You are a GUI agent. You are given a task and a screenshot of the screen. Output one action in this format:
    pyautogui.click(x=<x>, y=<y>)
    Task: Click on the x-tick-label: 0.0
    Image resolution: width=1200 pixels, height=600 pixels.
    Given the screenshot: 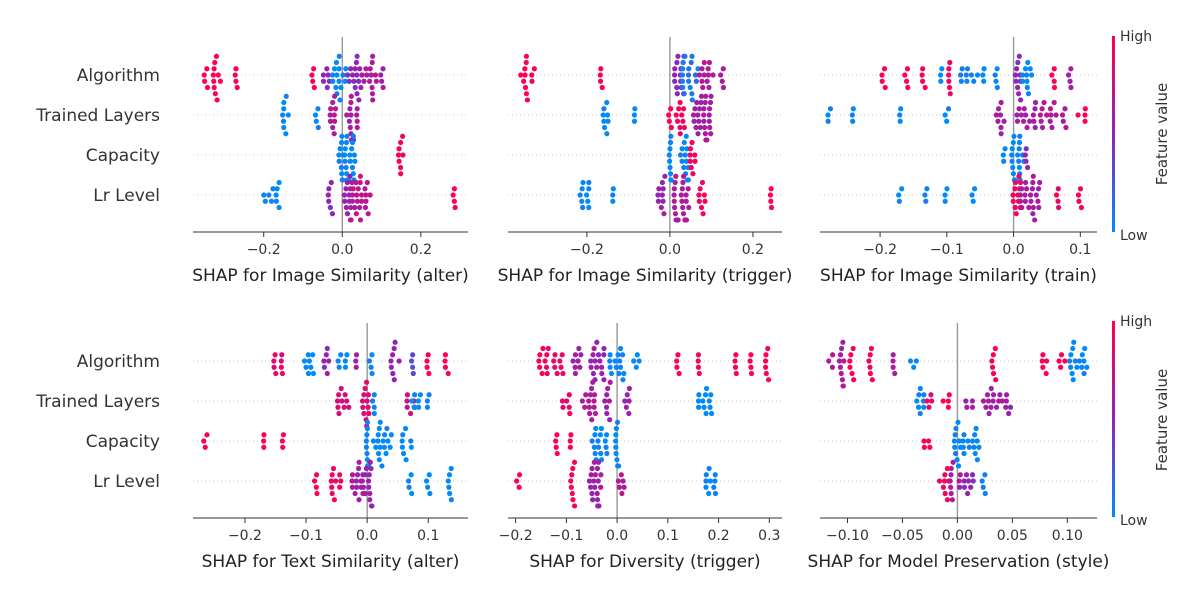 What is the action you would take?
    pyautogui.click(x=1013, y=250)
    